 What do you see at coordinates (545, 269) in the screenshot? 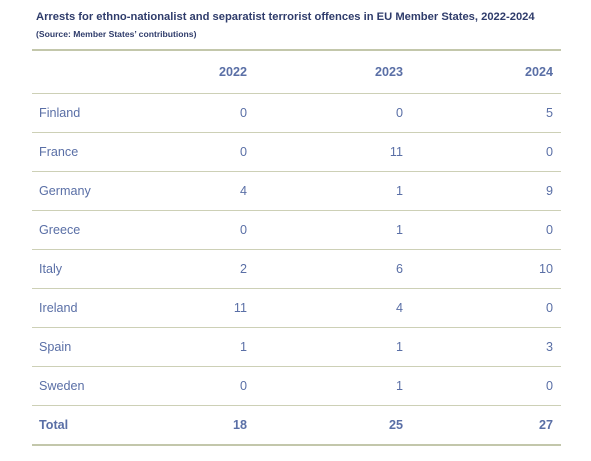
I see `row-value-2024: 10` at bounding box center [545, 269].